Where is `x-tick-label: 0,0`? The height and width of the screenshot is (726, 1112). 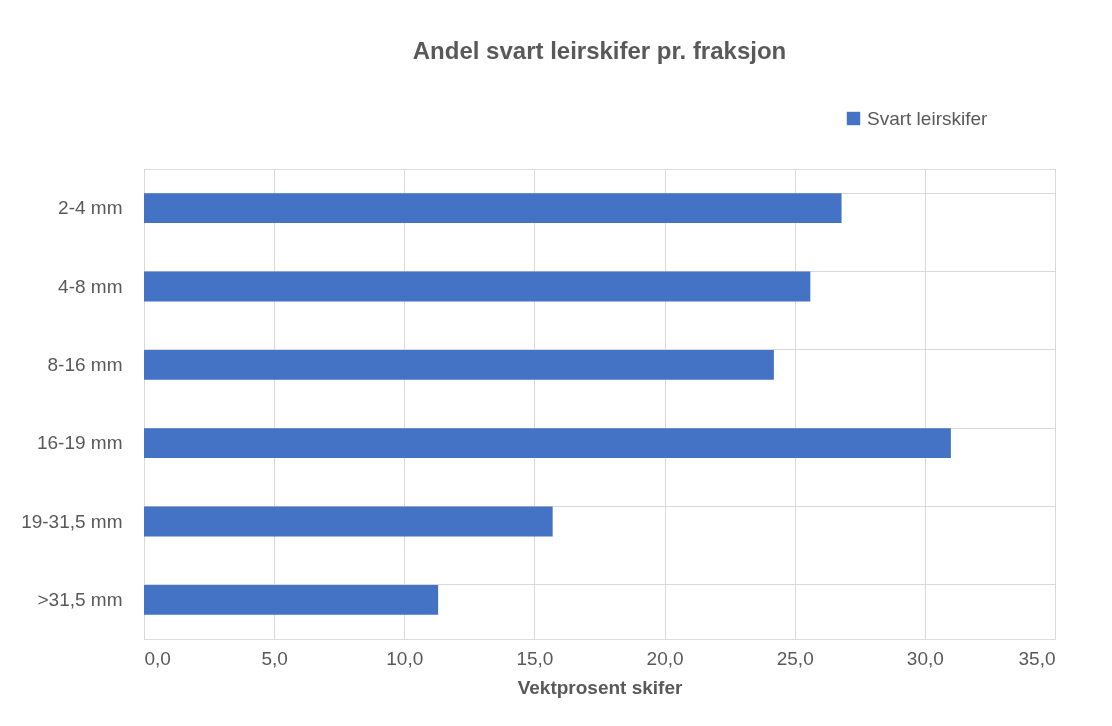 x-tick-label: 0,0 is located at coordinates (157, 658).